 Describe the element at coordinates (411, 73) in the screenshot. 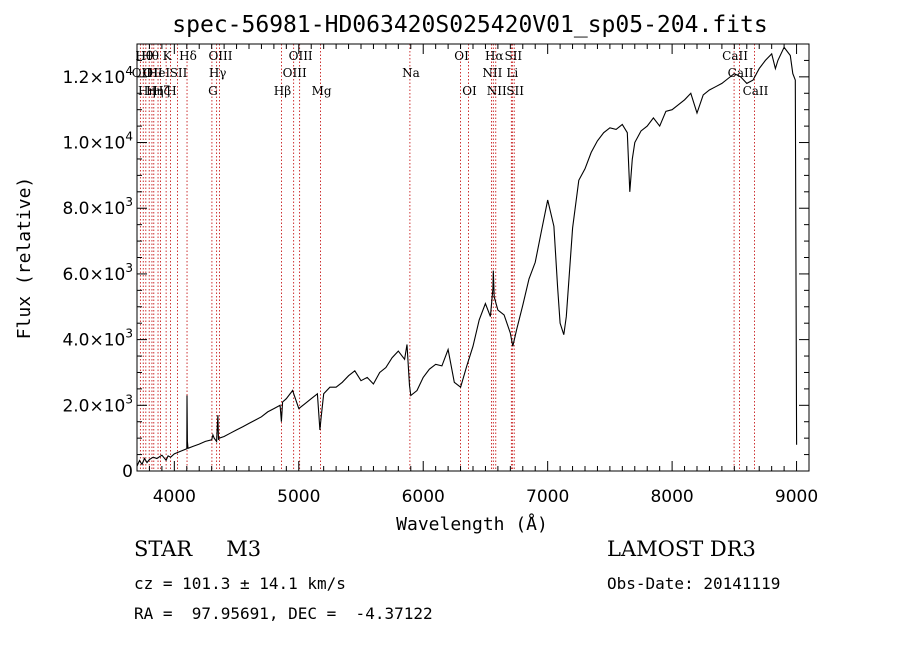

I see `line-marker-label: Na` at that location.